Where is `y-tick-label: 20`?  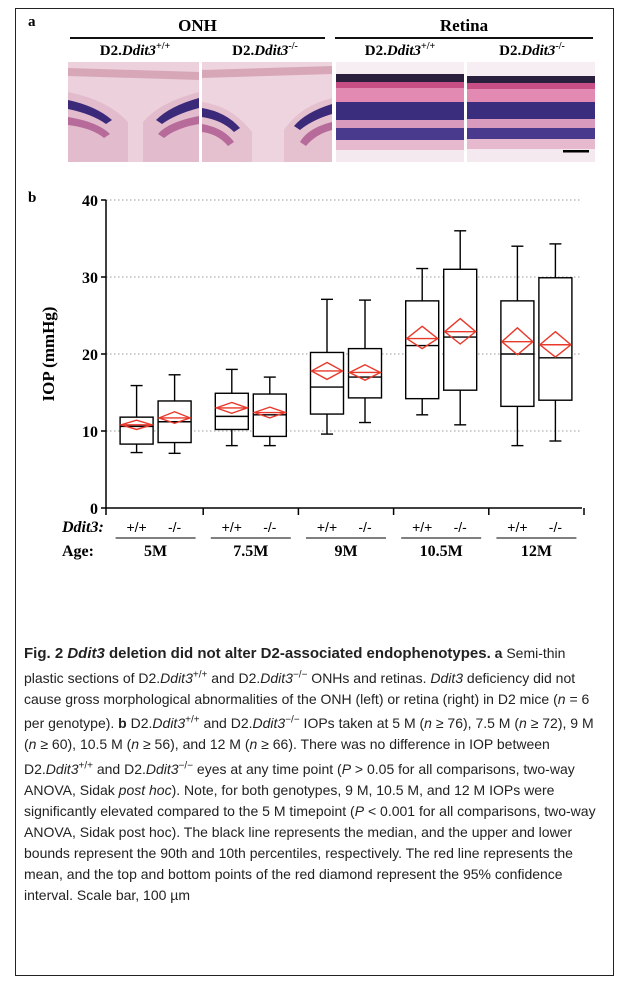 y-tick-label: 20 is located at coordinates (90, 355).